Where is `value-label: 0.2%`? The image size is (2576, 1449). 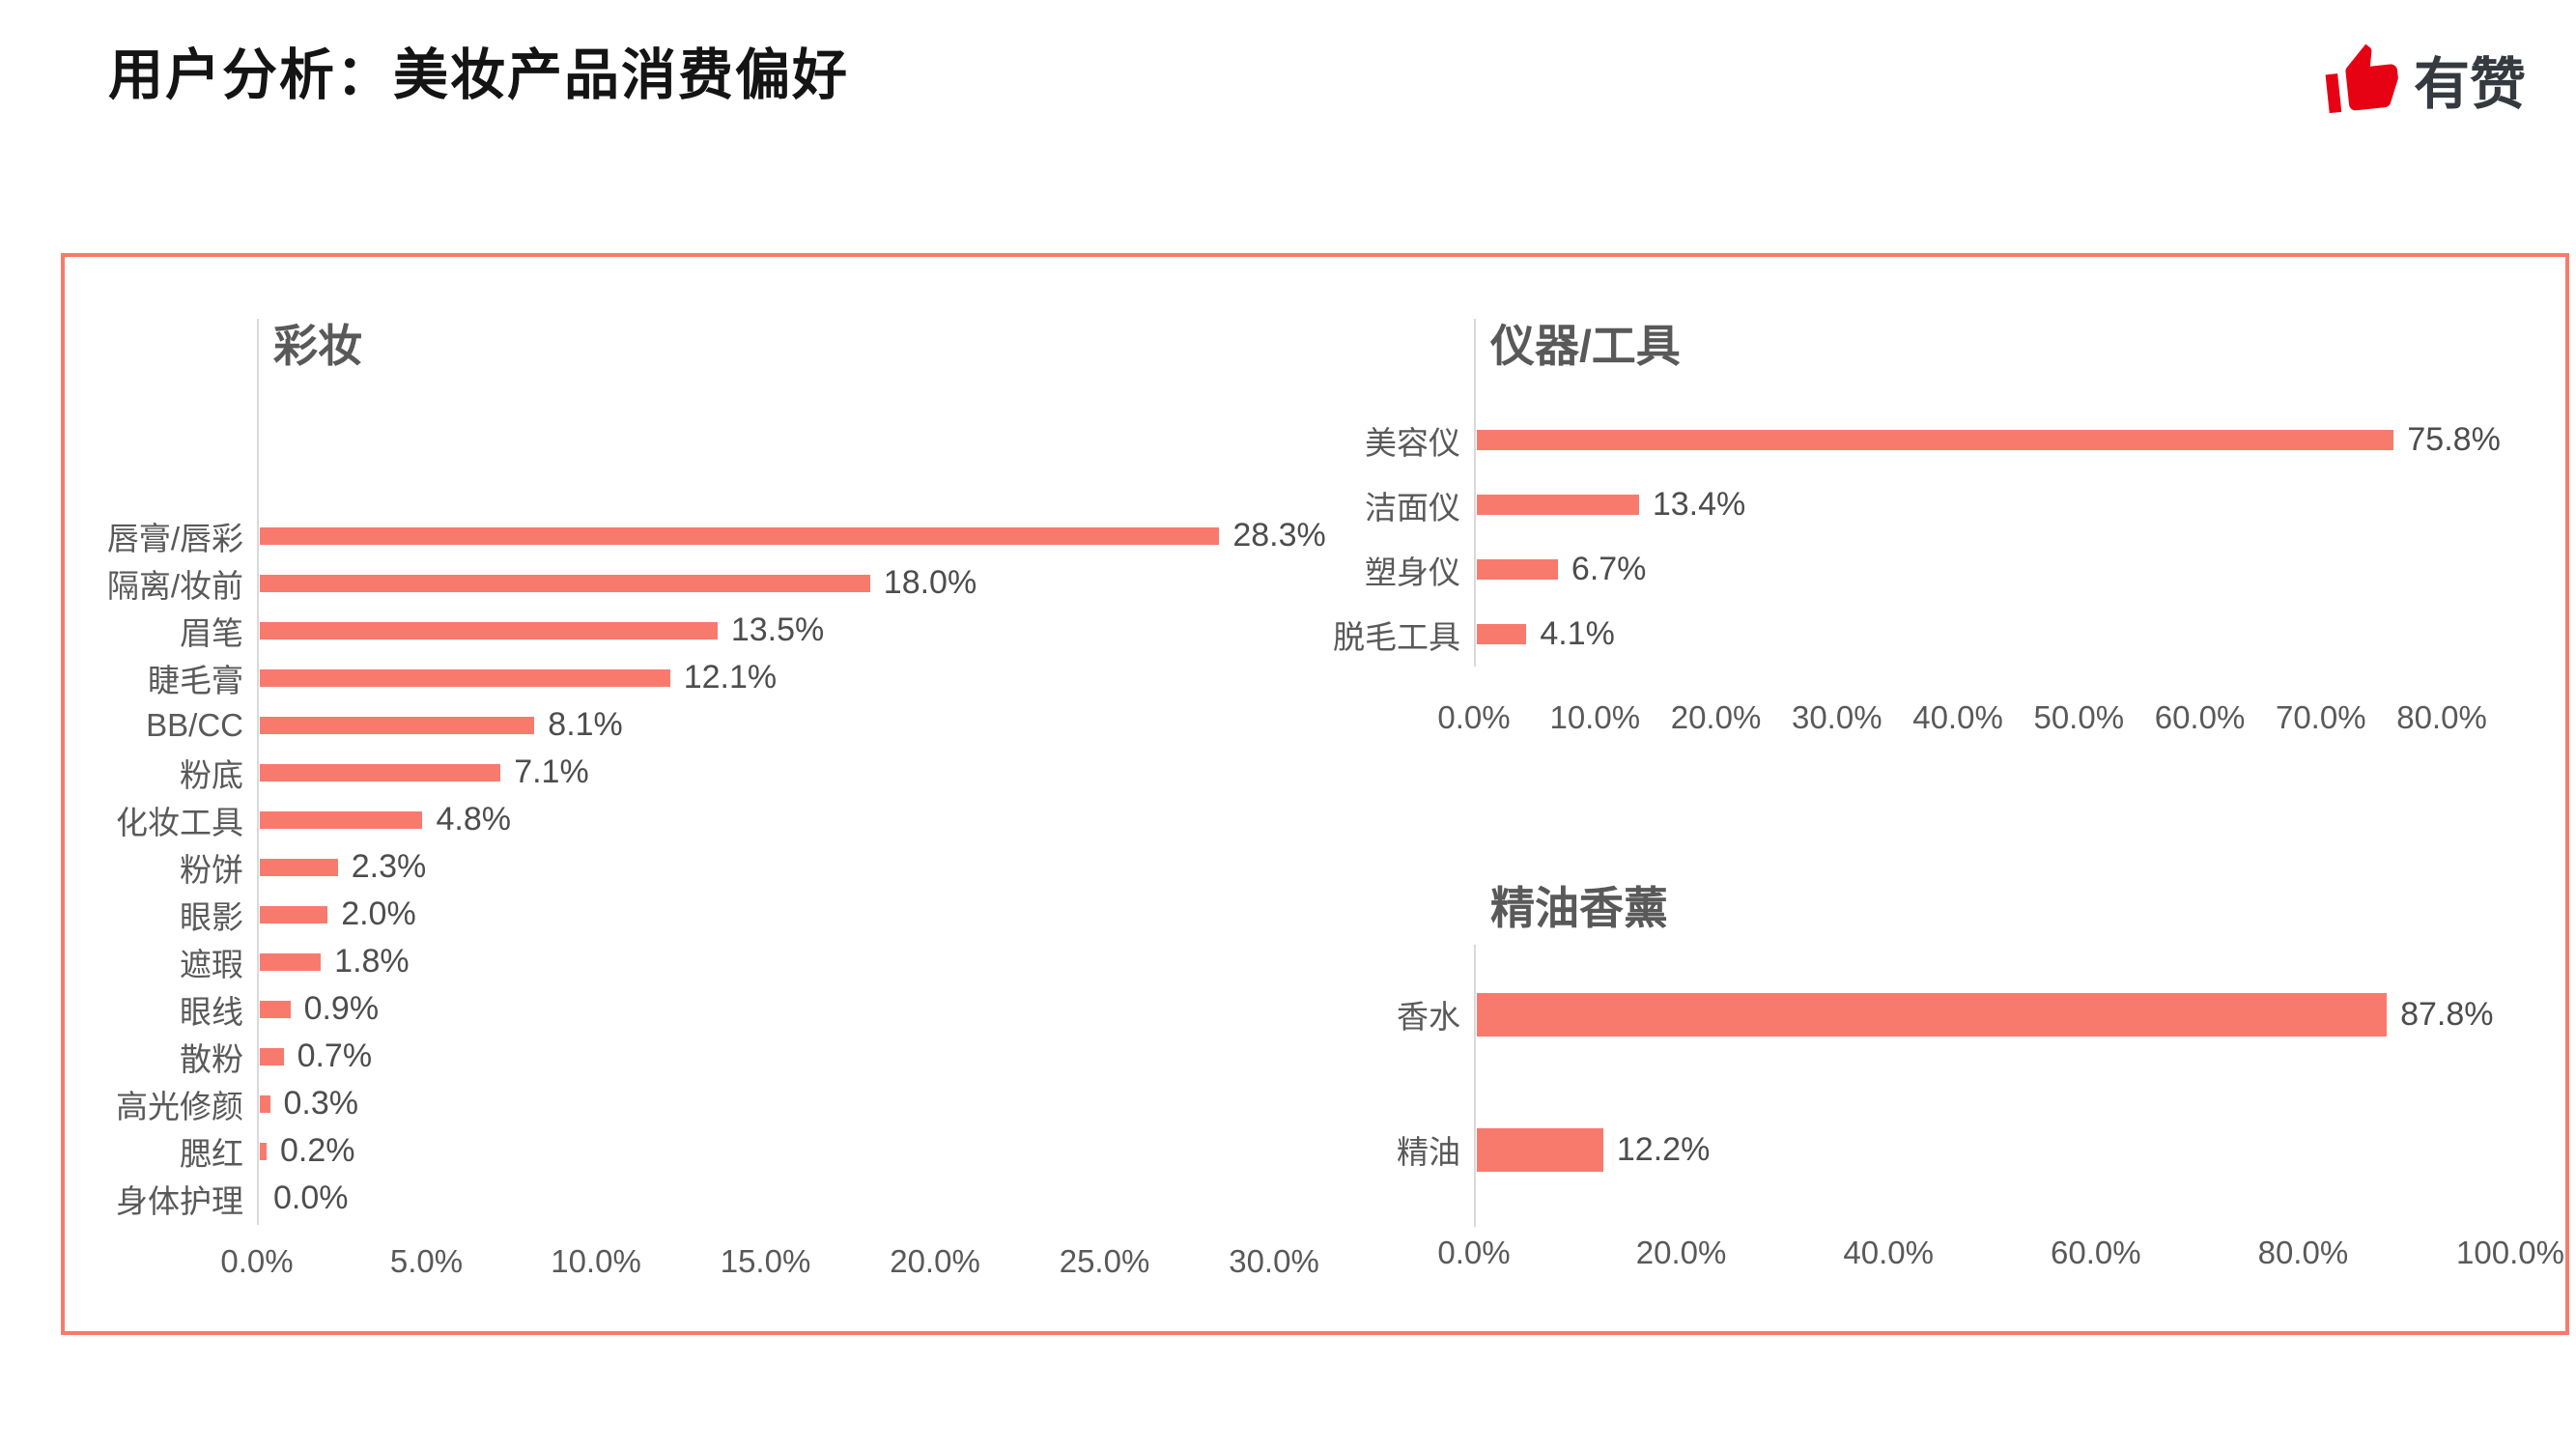
value-label: 0.2% is located at coordinates (317, 1150).